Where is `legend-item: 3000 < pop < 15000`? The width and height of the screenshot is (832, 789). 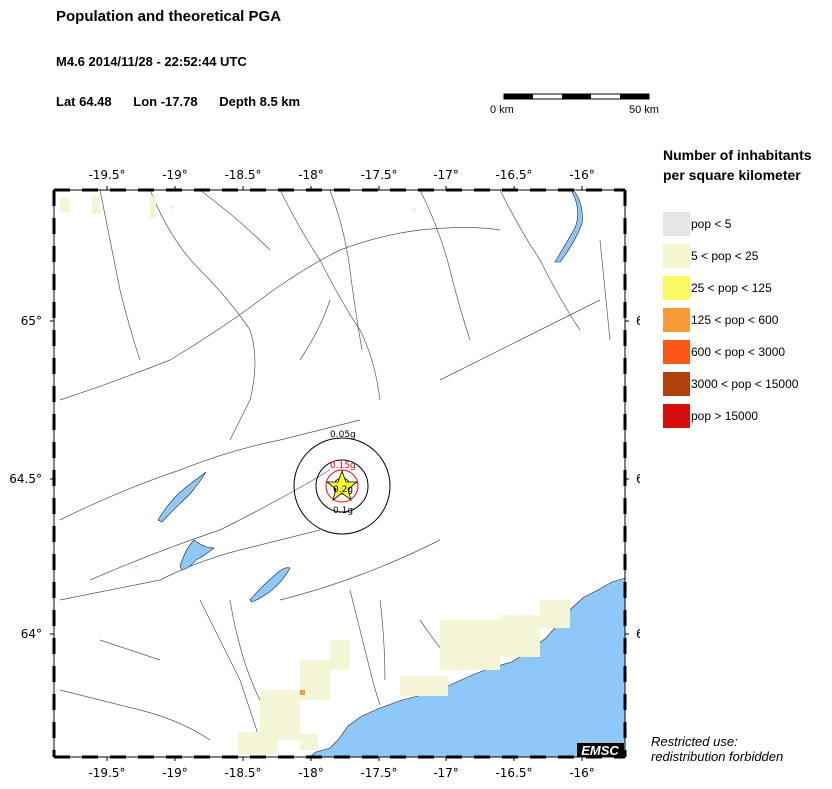
legend-item: 3000 < pop < 15000 is located at coordinates (747, 384).